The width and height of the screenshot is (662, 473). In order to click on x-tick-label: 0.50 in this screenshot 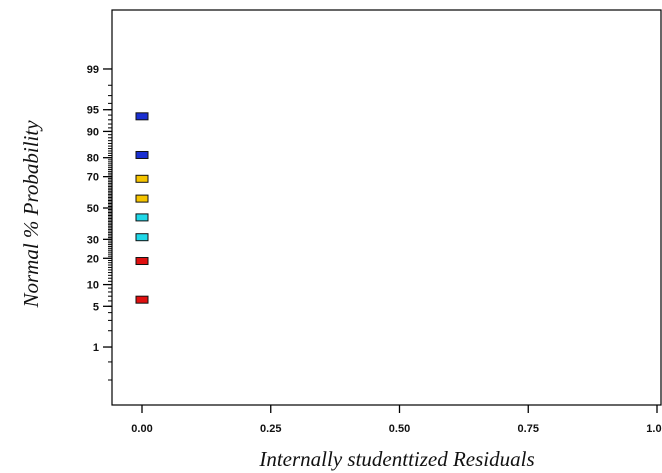, I will do `click(399, 429)`.